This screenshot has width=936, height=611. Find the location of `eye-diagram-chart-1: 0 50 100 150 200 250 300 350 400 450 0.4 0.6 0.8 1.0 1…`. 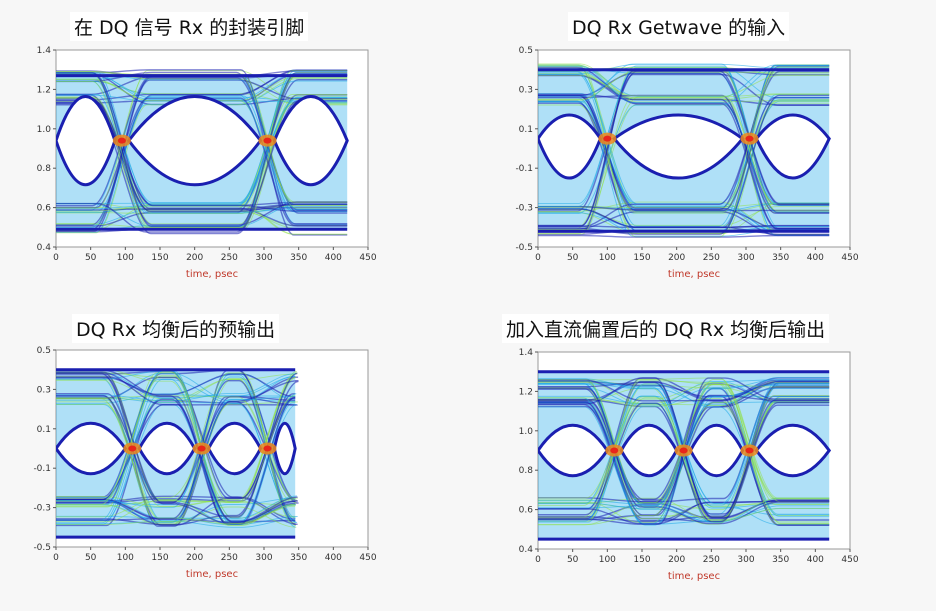

eye-diagram-chart-1: 0 50 100 150 200 250 300 350 400 450 0.4 0.6 0.8 1.0 1… is located at coordinates (207, 163).